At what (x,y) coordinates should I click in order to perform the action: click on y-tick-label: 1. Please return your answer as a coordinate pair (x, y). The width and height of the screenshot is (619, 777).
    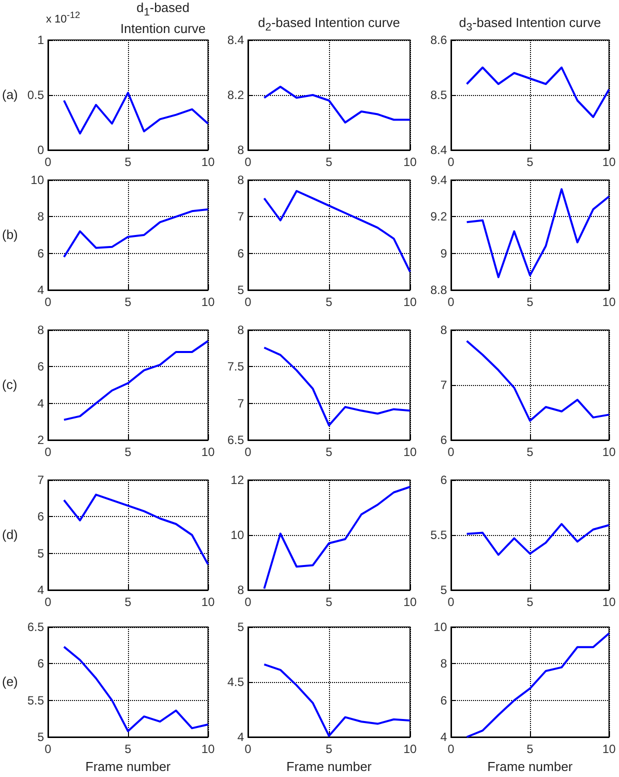
    Looking at the image, I should click on (40, 40).